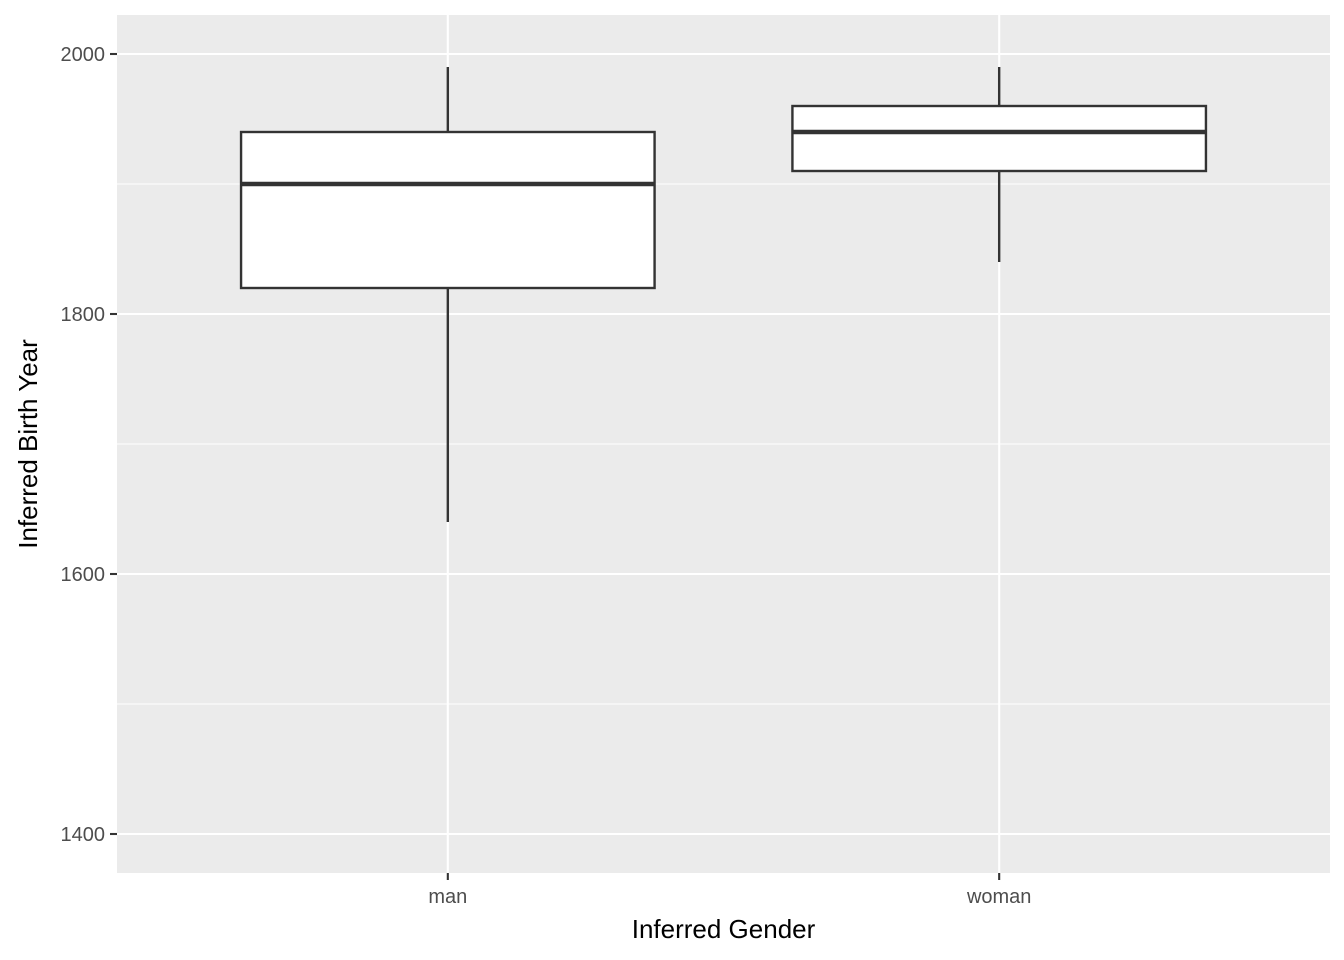 Image resolution: width=1344 pixels, height=960 pixels. Describe the element at coordinates (447, 294) in the screenshot. I see `box-man` at that location.